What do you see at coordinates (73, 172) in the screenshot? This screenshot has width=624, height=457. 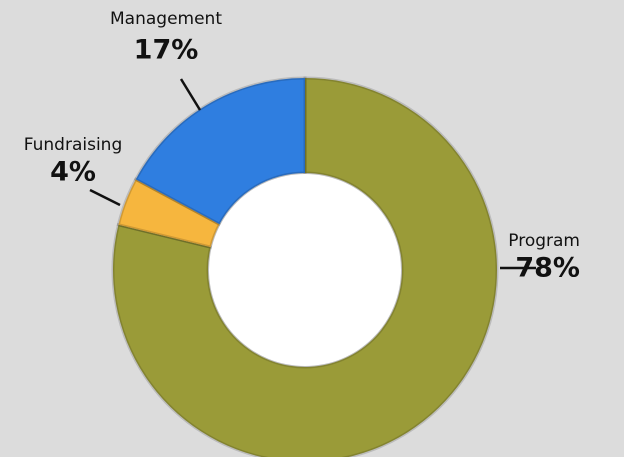 I see `value-label: 4%` at bounding box center [73, 172].